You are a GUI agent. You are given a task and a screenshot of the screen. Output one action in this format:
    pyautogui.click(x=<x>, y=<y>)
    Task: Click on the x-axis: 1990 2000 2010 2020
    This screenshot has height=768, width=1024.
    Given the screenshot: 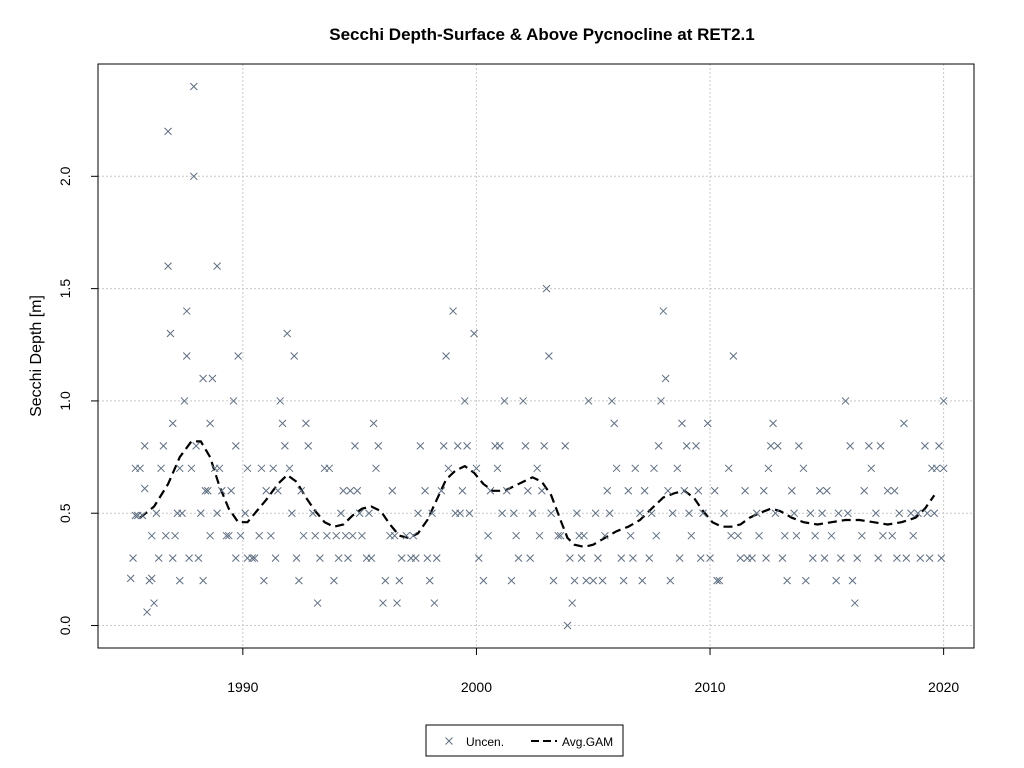 What is the action you would take?
    pyautogui.click(x=593, y=671)
    